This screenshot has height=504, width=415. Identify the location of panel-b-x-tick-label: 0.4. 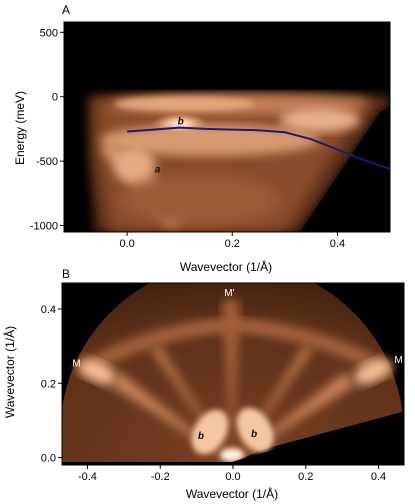
(378, 477).